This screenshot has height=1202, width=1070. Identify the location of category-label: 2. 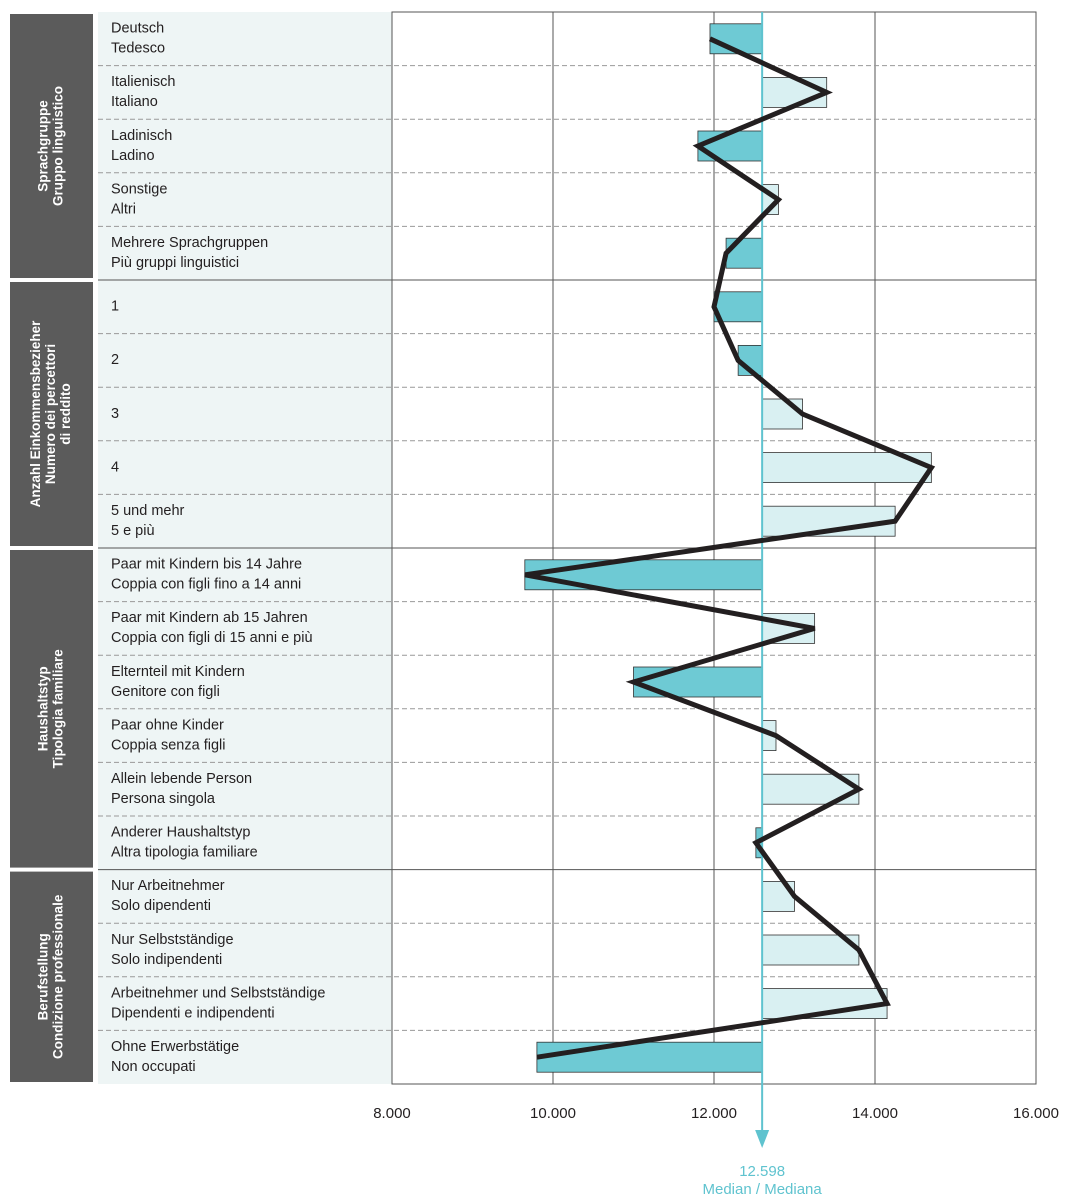
(115, 360).